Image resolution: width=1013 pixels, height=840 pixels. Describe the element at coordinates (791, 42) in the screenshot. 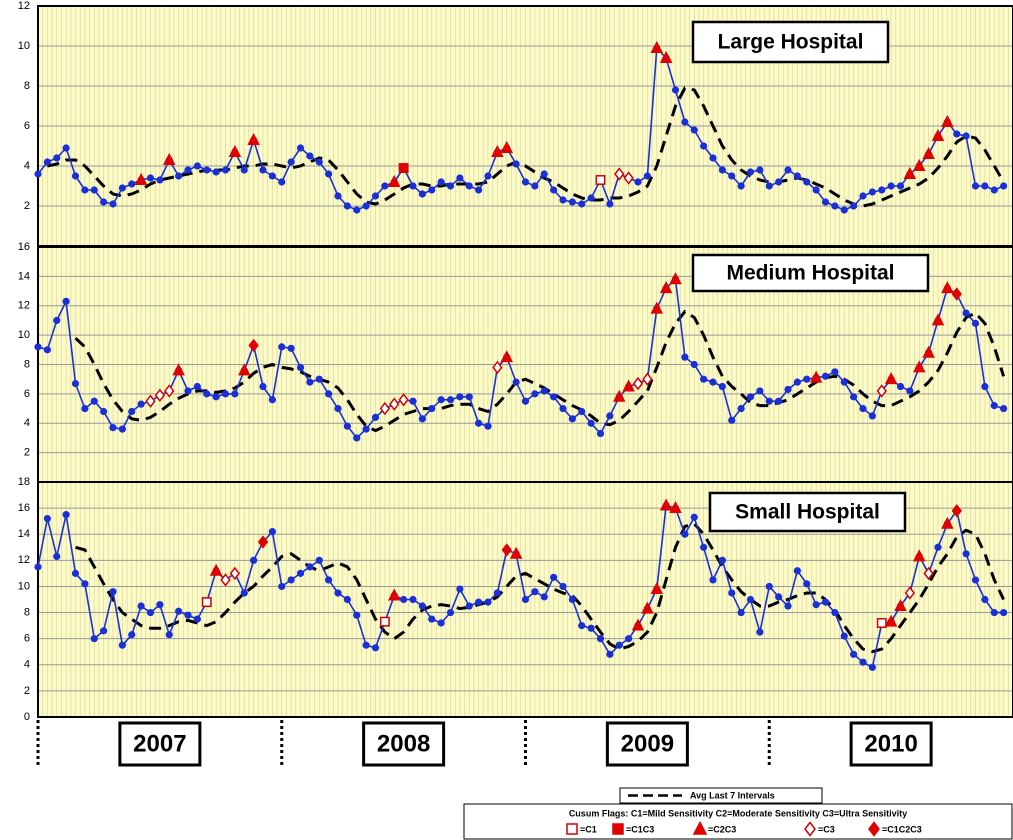

I see `panel-title: Large Hospital` at that location.